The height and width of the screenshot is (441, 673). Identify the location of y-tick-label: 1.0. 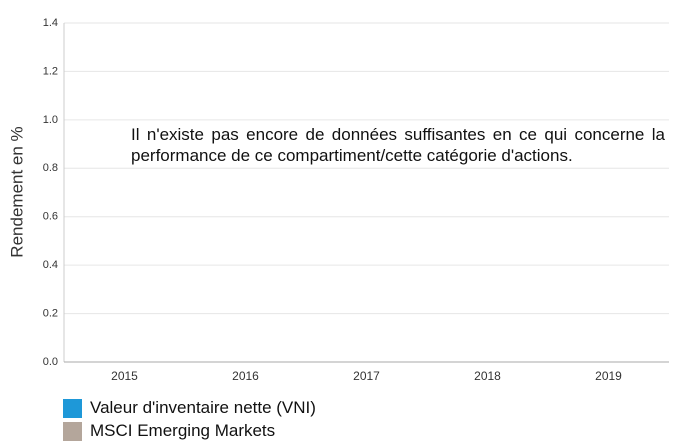
(50, 120).